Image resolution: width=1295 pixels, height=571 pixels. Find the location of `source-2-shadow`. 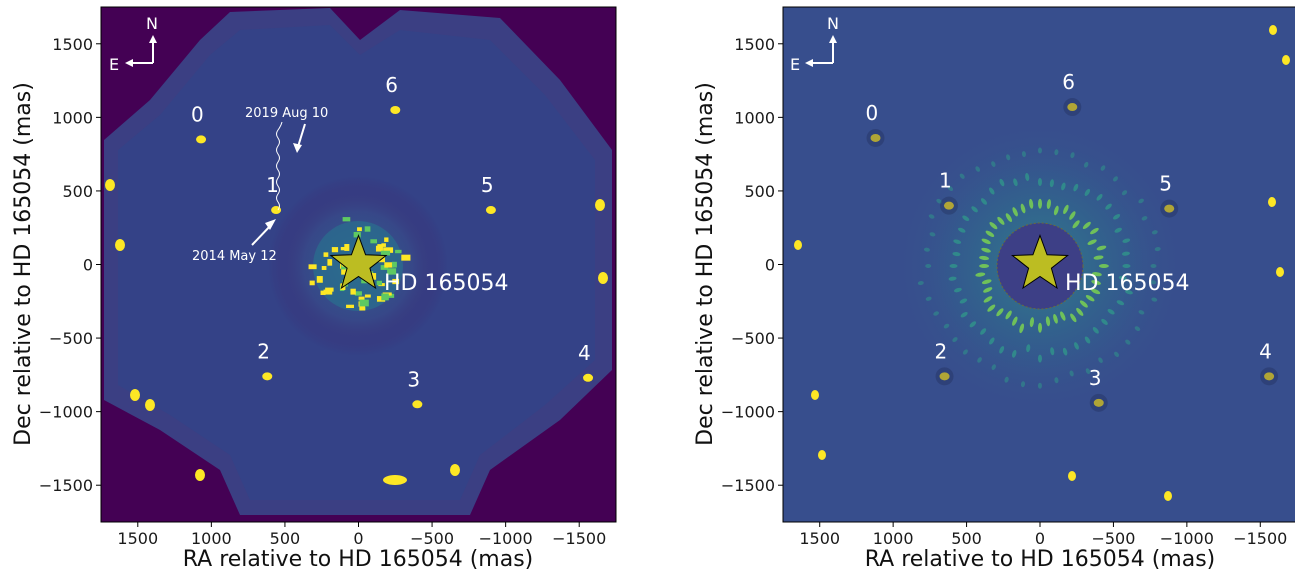

source-2-shadow is located at coordinates (944, 376).